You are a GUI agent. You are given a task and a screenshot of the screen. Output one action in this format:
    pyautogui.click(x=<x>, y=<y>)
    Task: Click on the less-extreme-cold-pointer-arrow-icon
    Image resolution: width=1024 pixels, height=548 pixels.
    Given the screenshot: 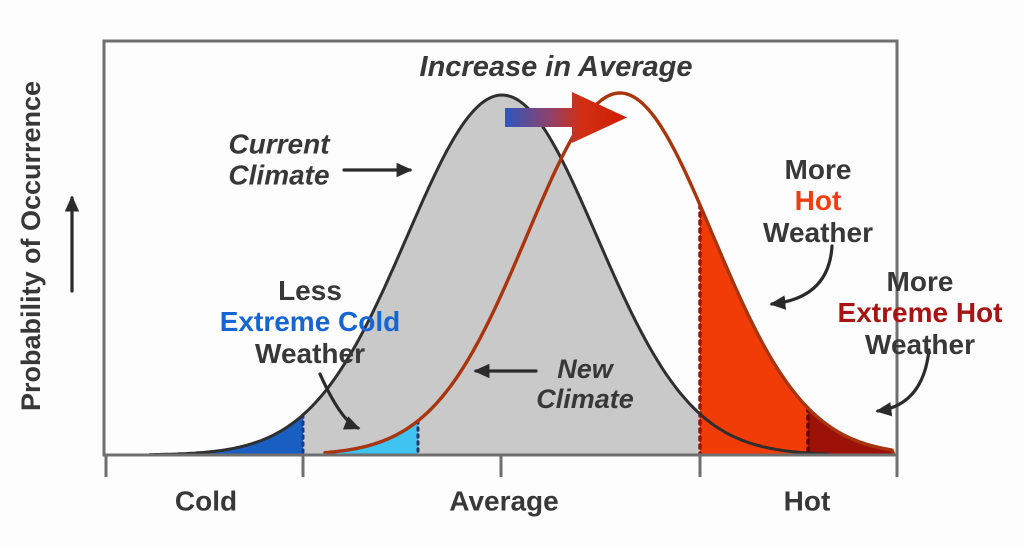 What is the action you would take?
    pyautogui.click(x=339, y=401)
    